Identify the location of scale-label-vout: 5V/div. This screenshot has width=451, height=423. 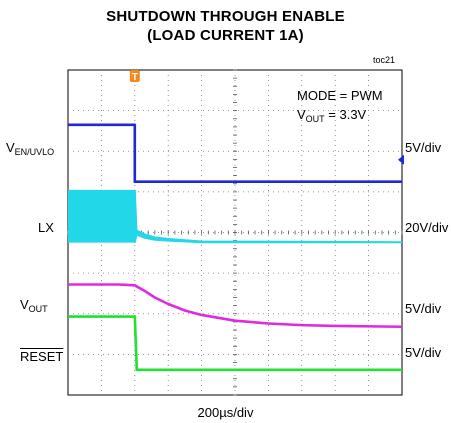
(423, 308).